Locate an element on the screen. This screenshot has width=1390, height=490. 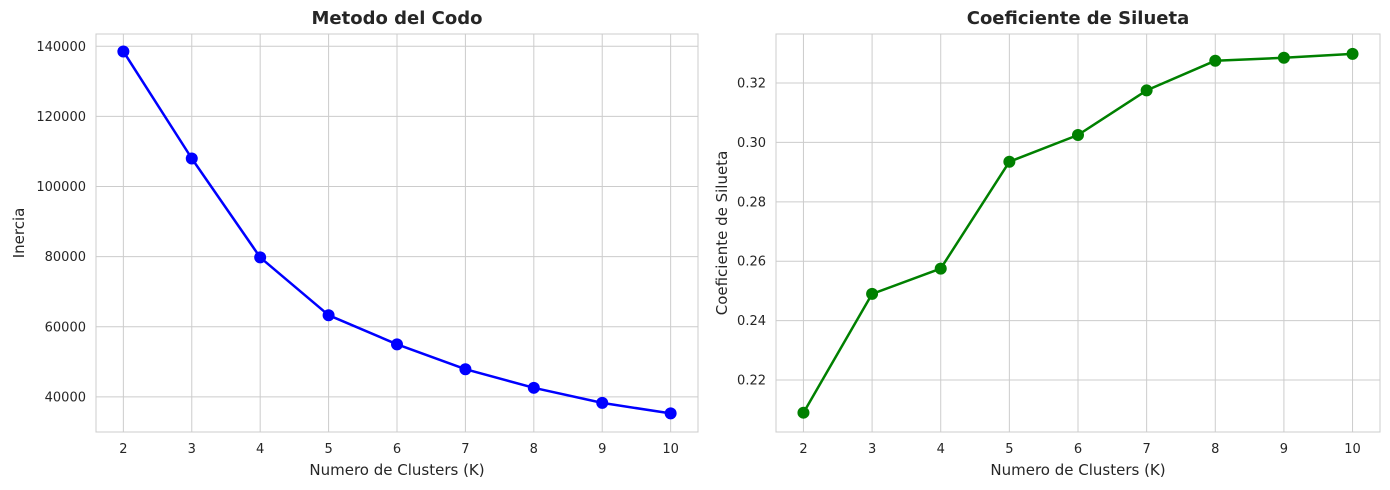
y-tick-label: 0.26 is located at coordinates (751, 262).